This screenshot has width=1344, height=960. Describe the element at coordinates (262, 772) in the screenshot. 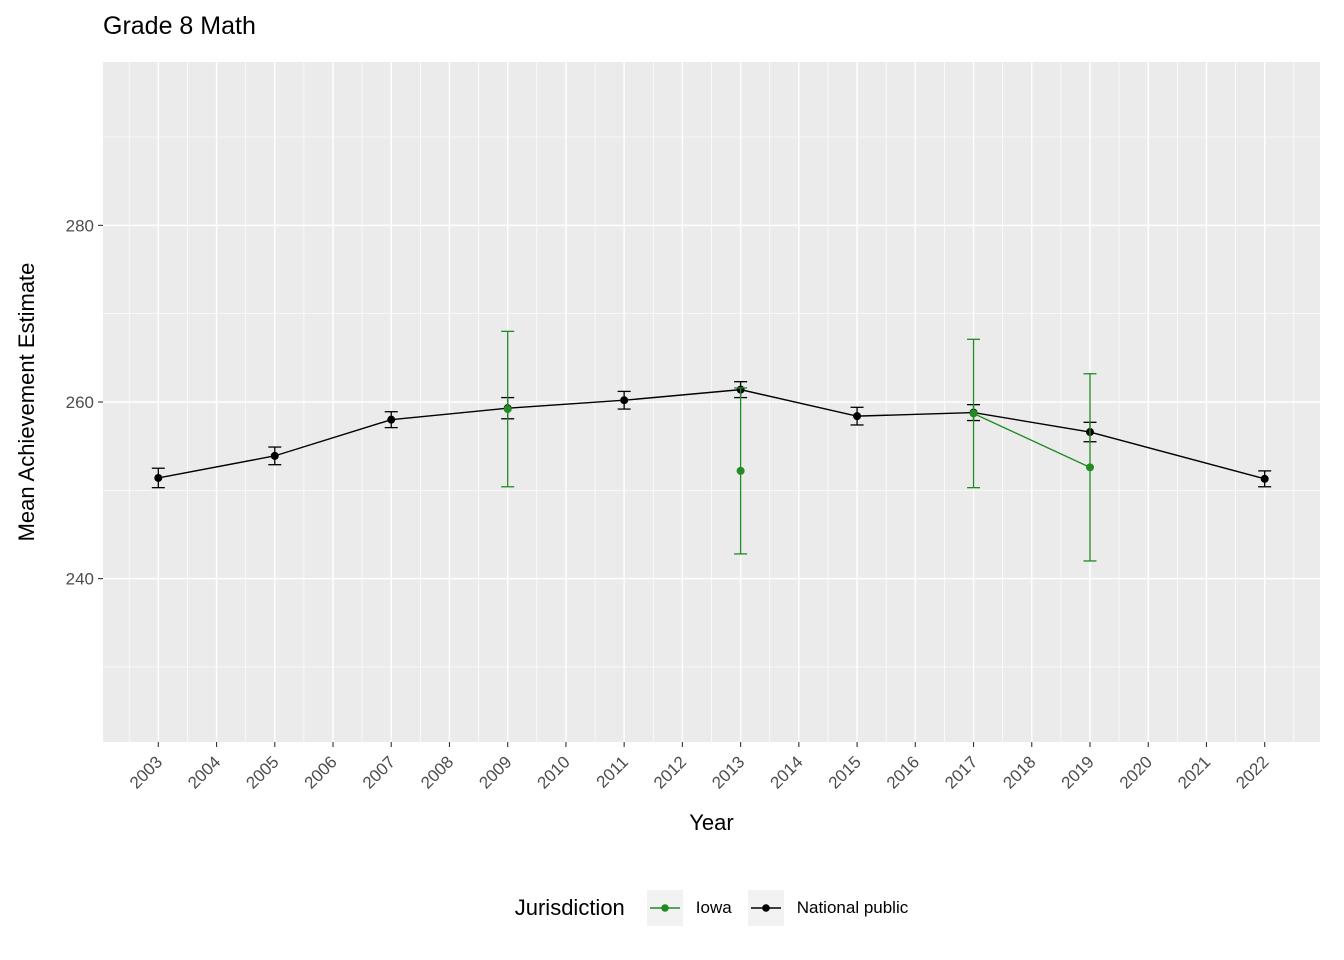

I see `x-tick-label: 2005` at that location.